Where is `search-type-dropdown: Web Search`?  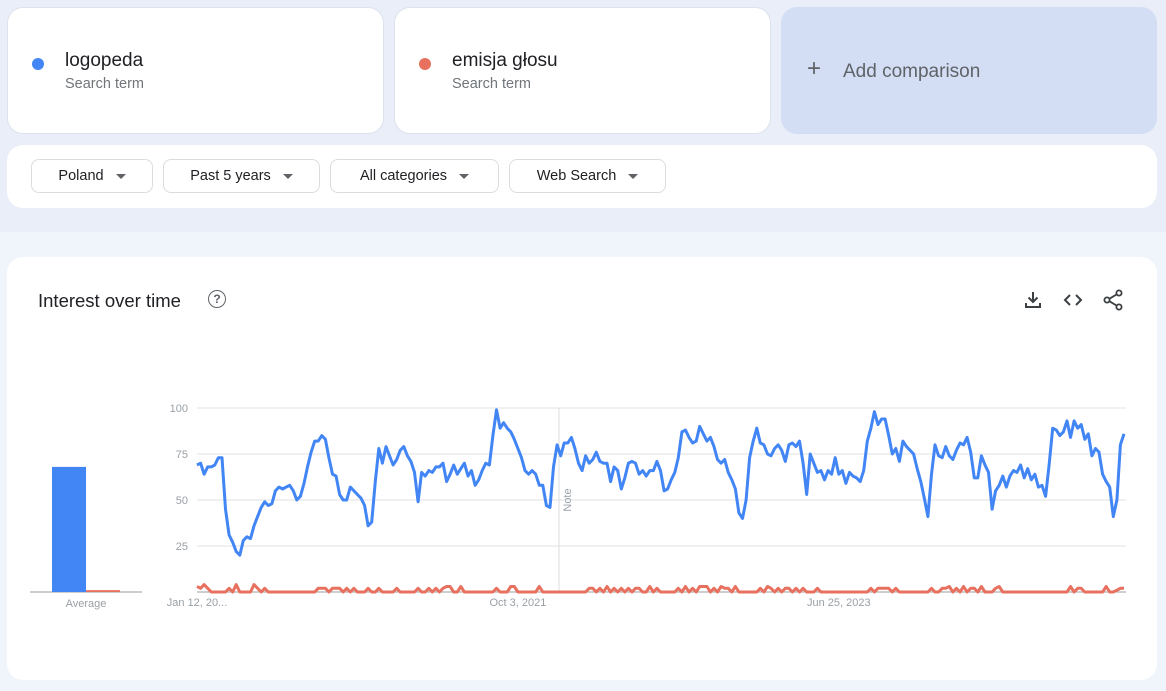
search-type-dropdown: Web Search is located at coordinates (587, 176).